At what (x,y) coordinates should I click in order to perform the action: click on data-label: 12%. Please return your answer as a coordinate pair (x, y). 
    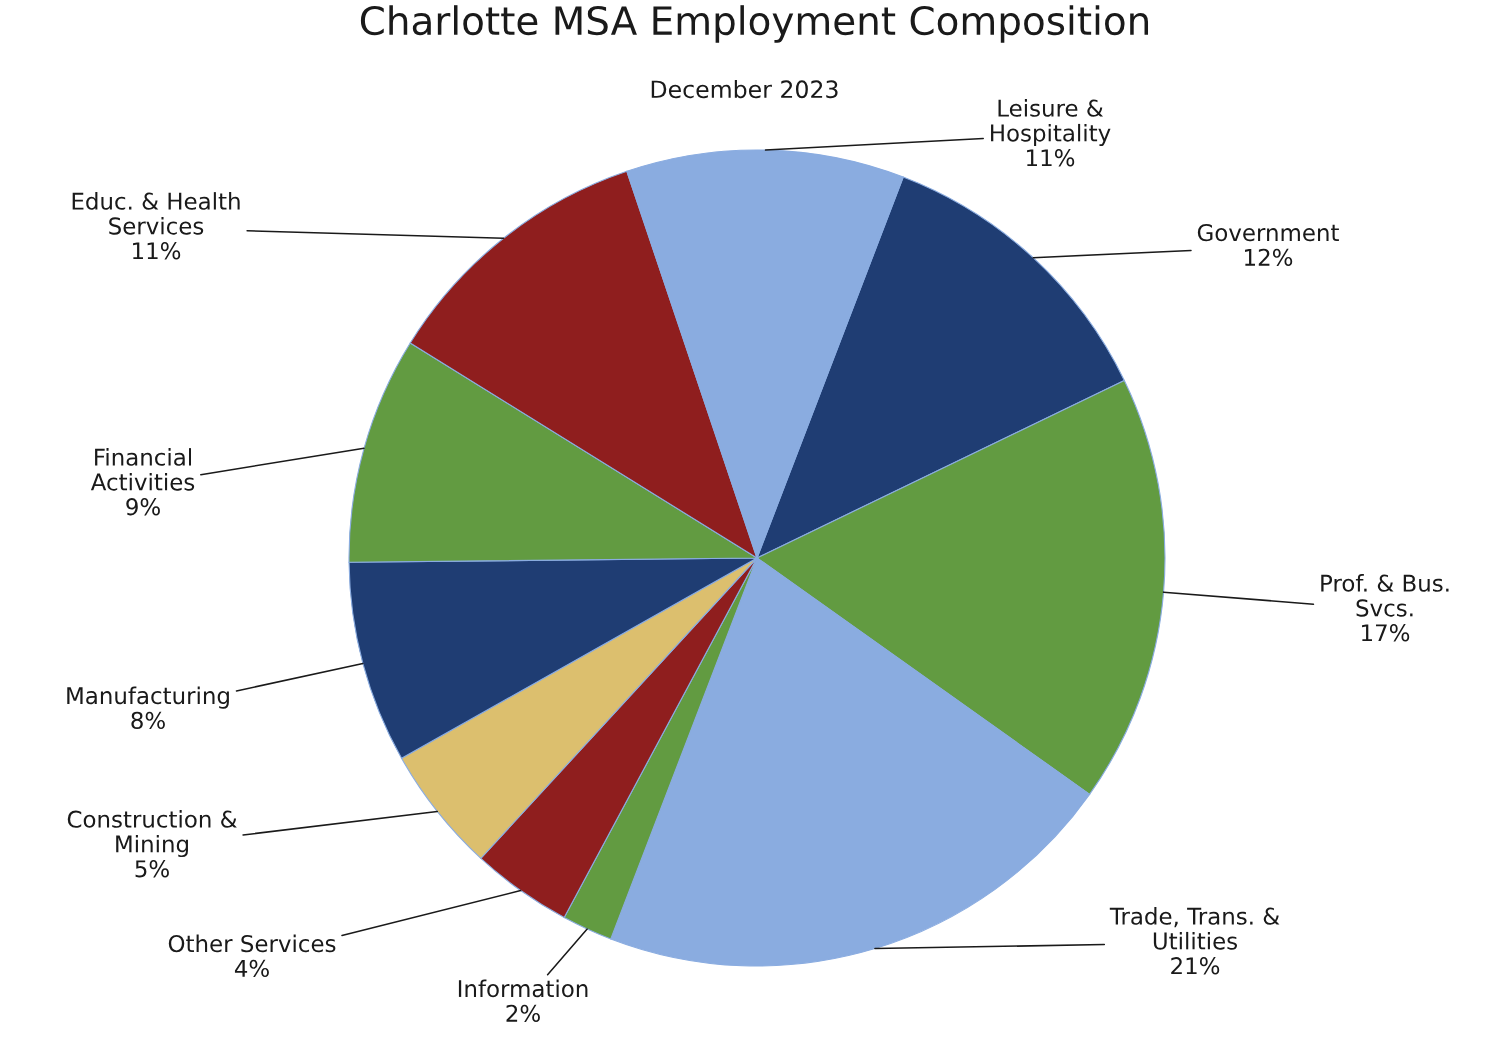
    Looking at the image, I should click on (1269, 257).